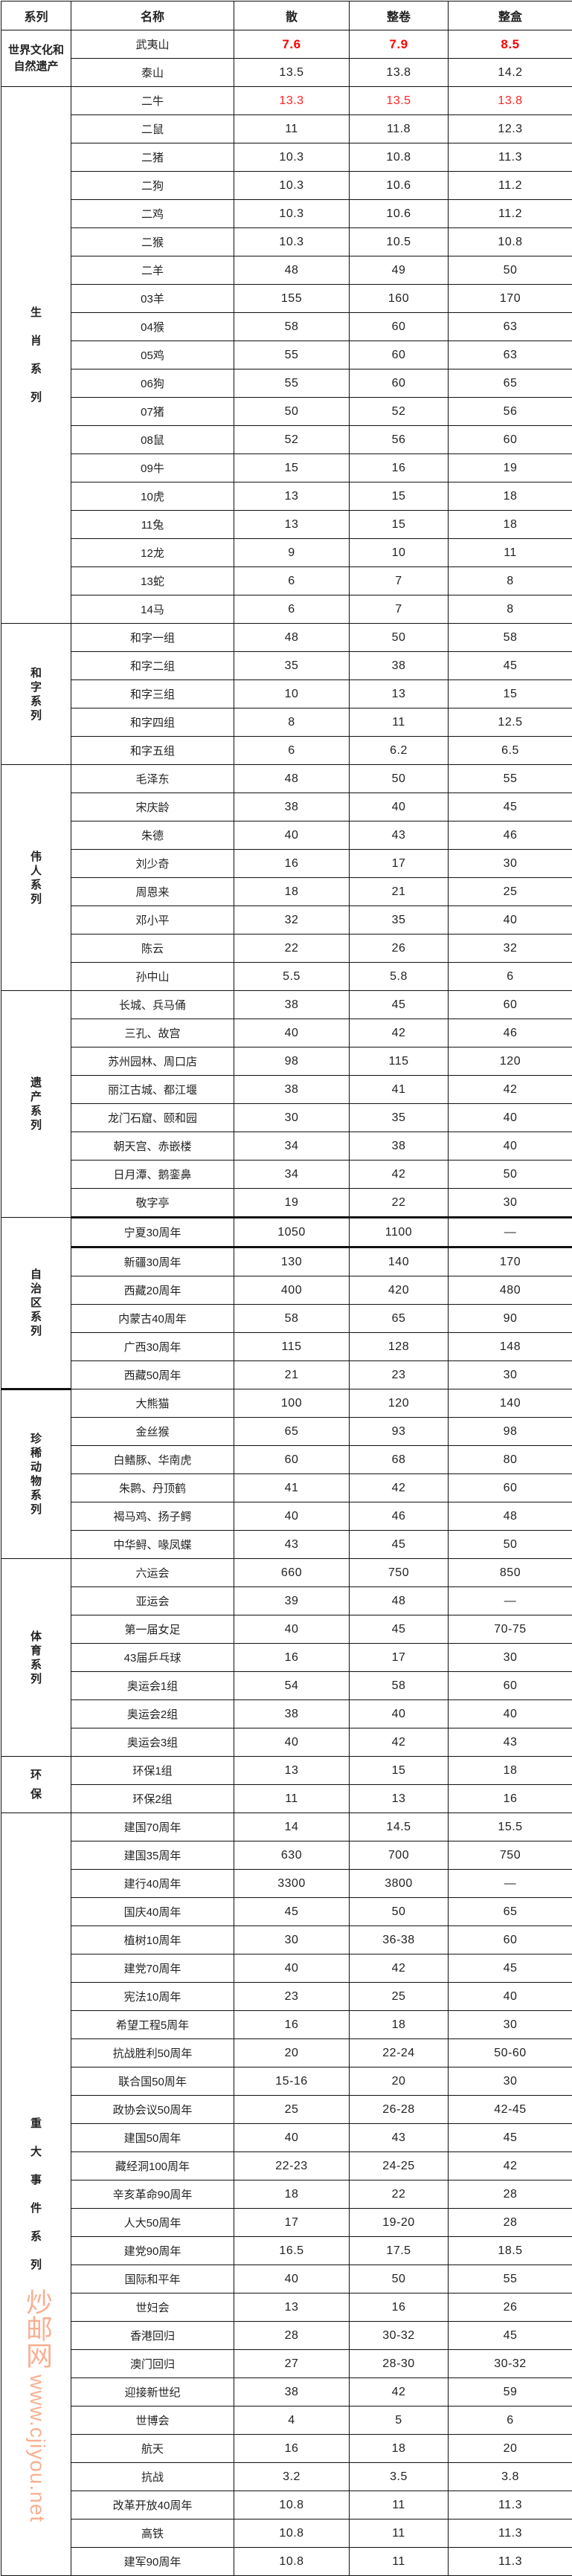  I want to click on price-box: 8.5, so click(510, 44).